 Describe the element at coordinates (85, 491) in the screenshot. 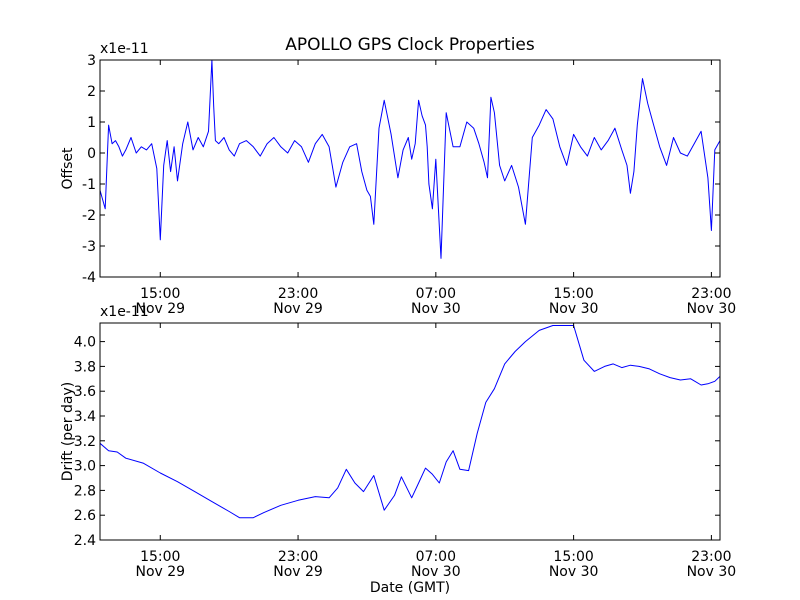

I see `drift-y-tick-label: 2.8` at that location.